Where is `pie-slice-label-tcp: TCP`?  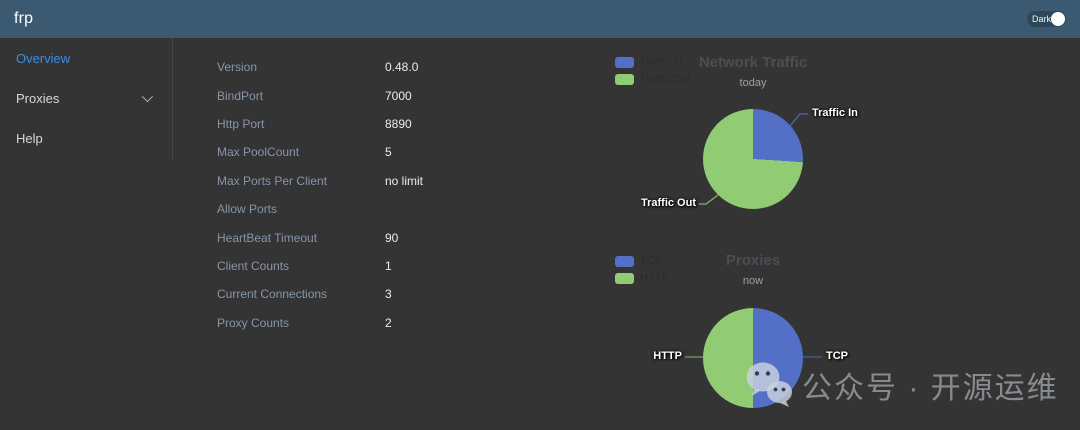 pie-slice-label-tcp: TCP is located at coordinates (837, 356).